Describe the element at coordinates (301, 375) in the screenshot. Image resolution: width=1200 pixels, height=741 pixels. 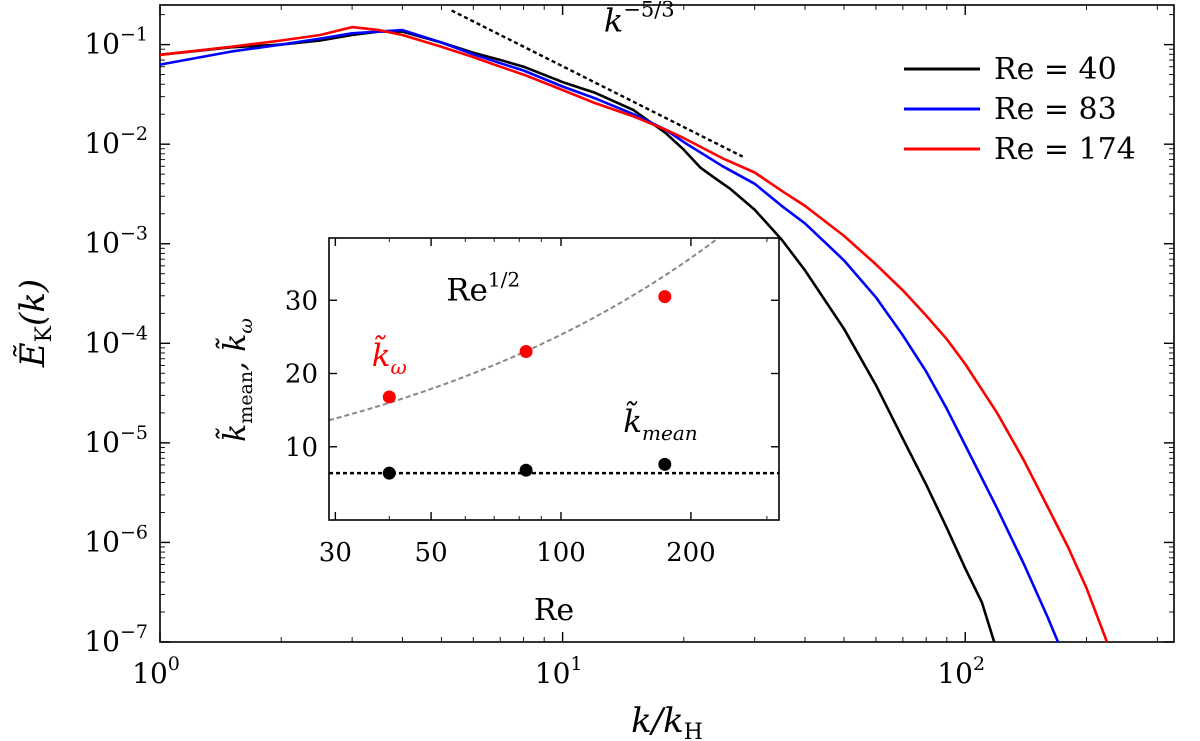
I see `inset-y-tick-label: 20` at that location.